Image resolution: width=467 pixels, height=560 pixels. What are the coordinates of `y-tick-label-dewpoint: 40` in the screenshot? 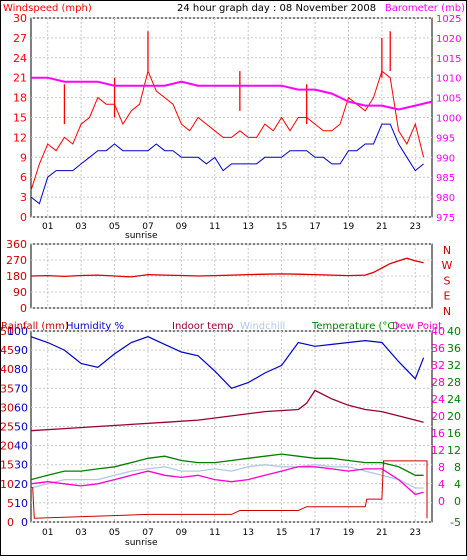 It's located at (438, 331).